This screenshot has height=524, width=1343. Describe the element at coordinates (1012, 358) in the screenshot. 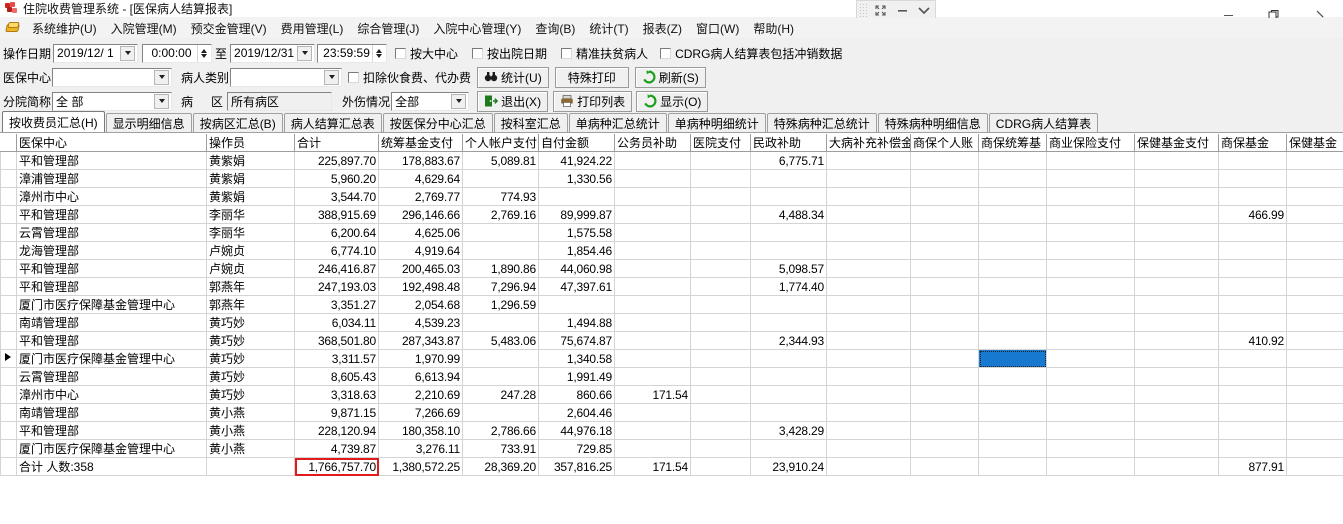

I see `grid-cell-selected` at that location.